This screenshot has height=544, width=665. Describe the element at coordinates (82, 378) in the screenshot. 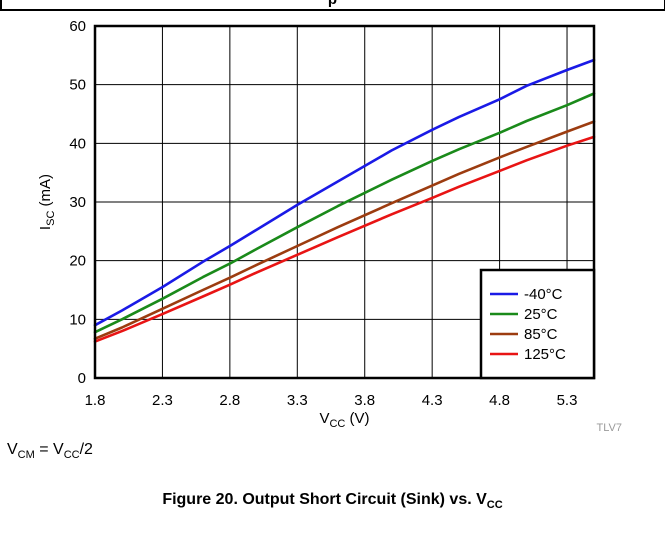

I see `y-tick-label: 0` at that location.